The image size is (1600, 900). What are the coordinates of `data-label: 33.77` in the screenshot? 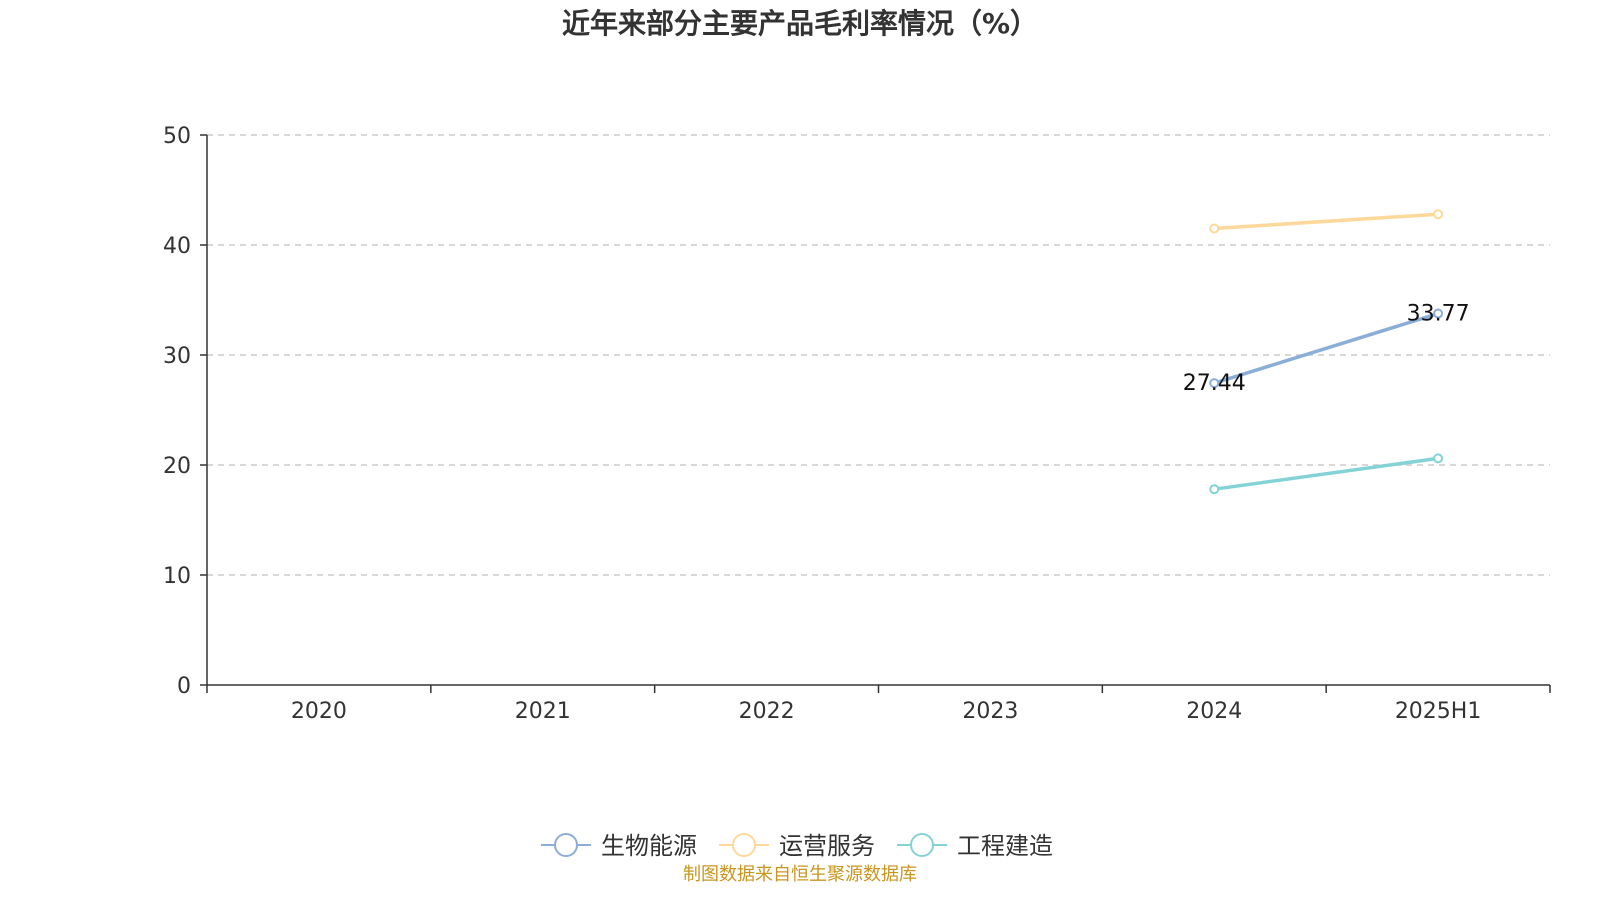 It's located at (1438, 314).